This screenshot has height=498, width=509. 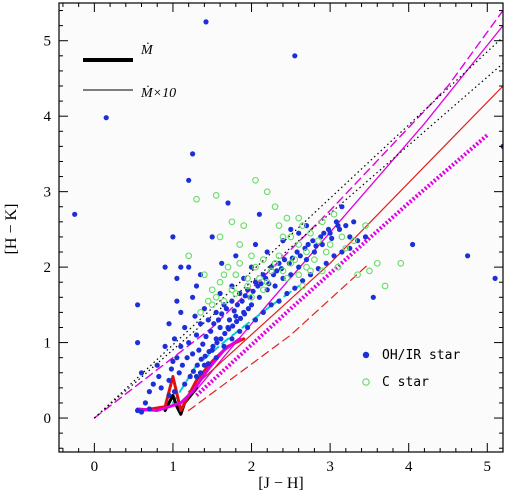 I want to click on x-tick-label: 4, so click(x=409, y=467).